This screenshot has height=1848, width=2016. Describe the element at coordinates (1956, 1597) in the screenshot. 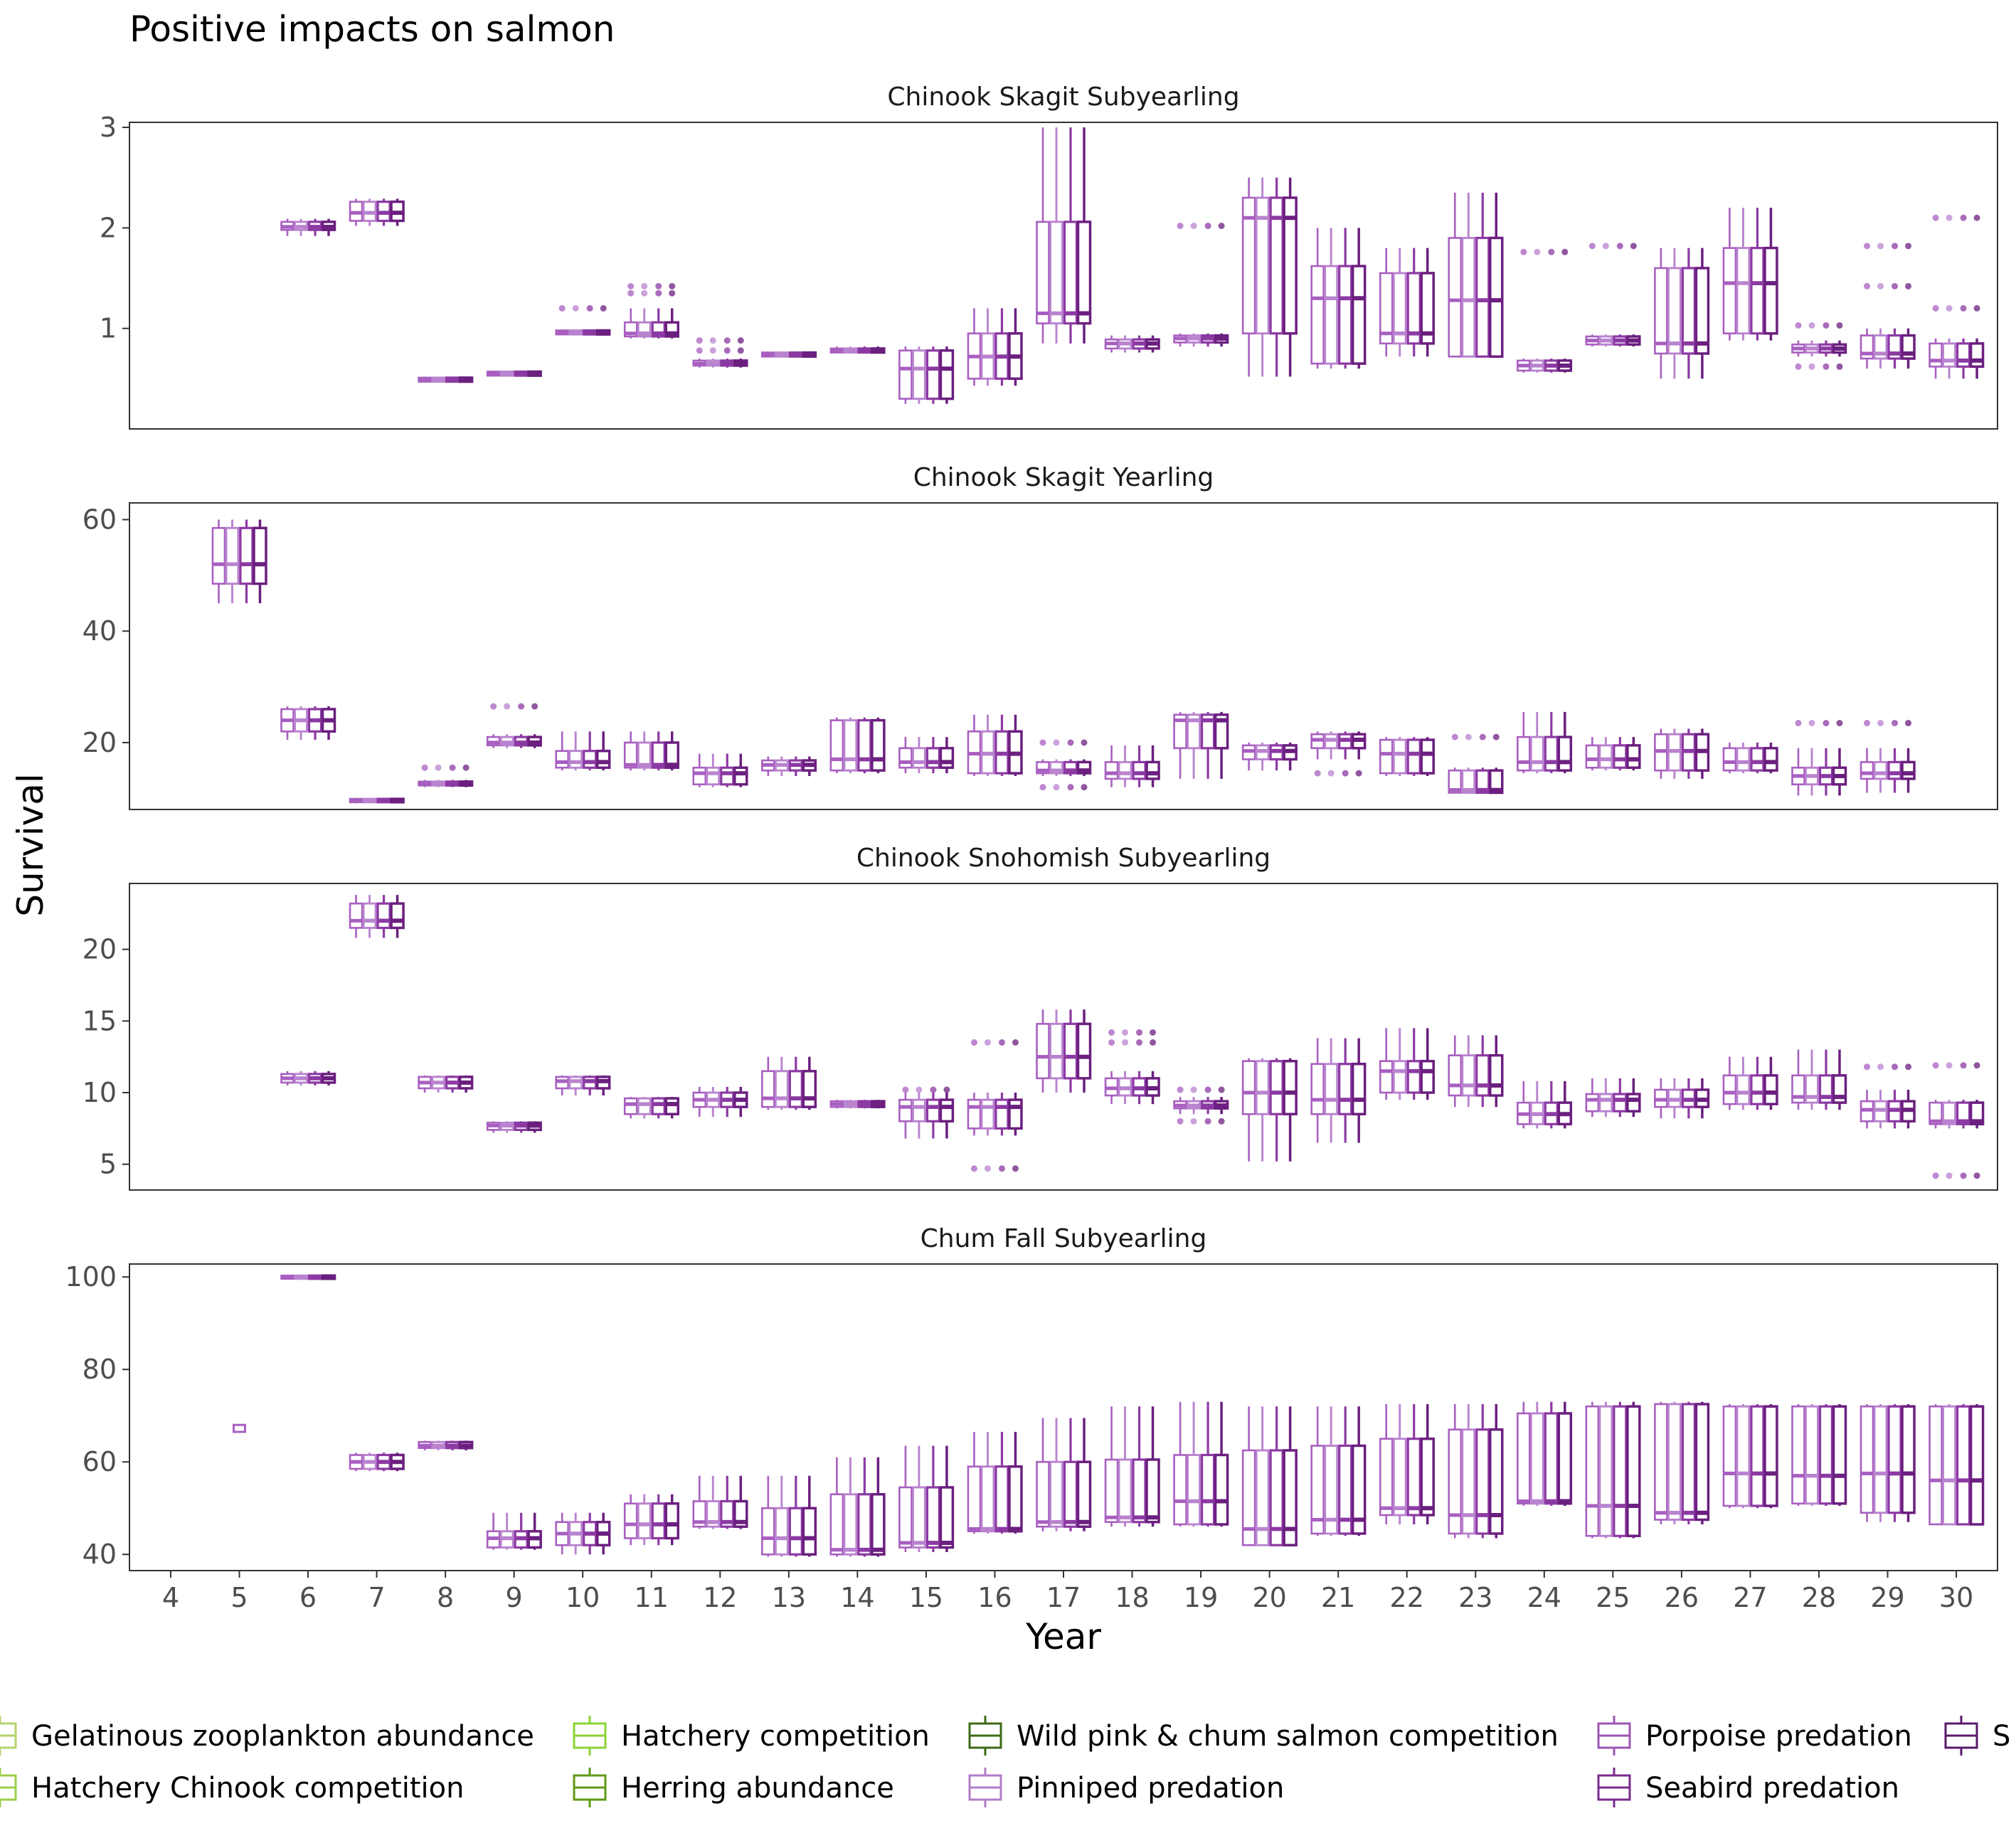

I see `x-tick-label: 30` at that location.